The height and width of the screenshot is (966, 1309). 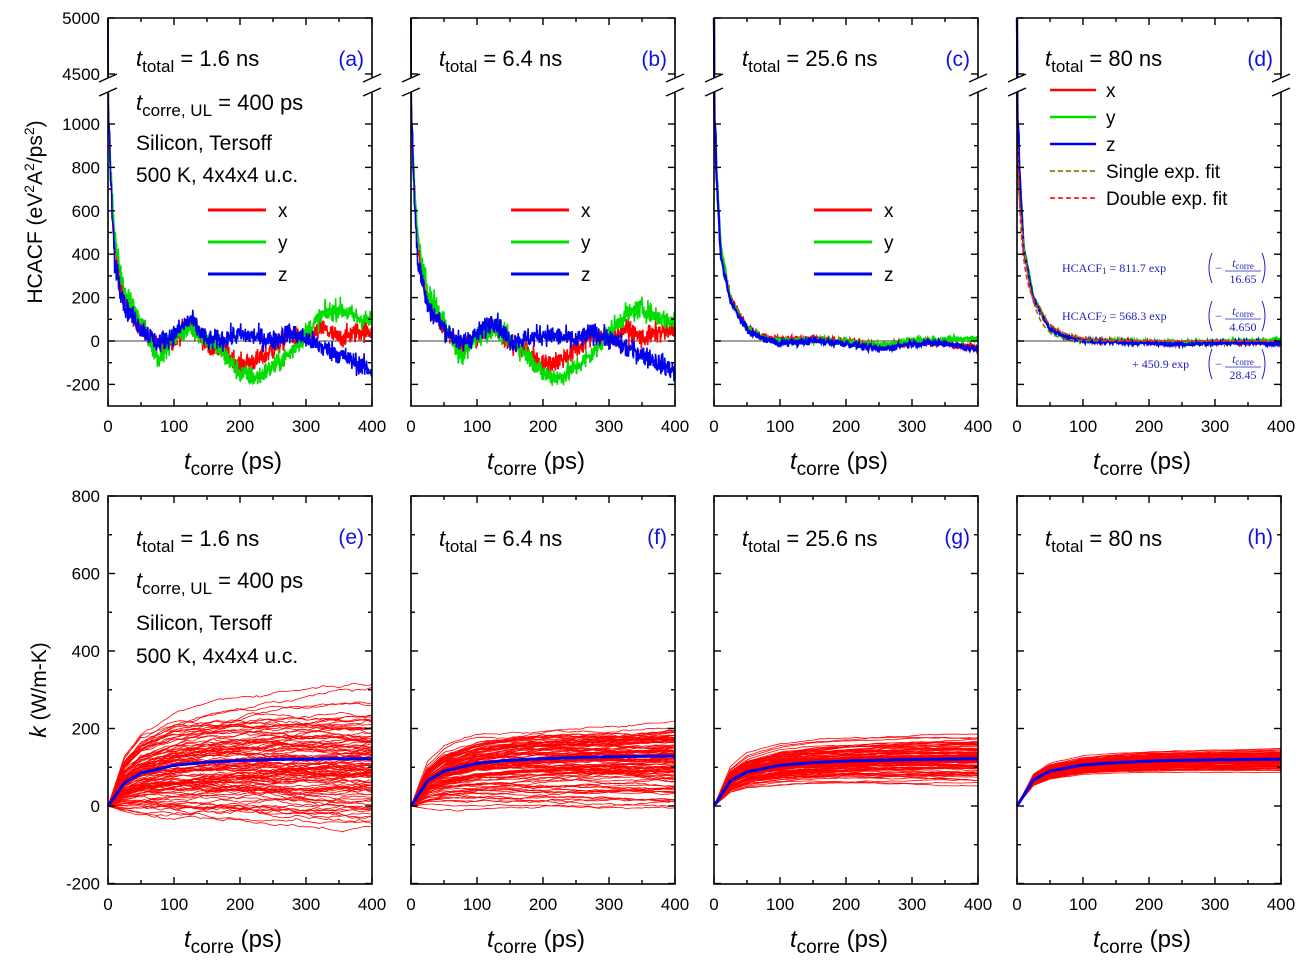 What do you see at coordinates (86, 496) in the screenshot?
I see `y-tick-label: 800` at bounding box center [86, 496].